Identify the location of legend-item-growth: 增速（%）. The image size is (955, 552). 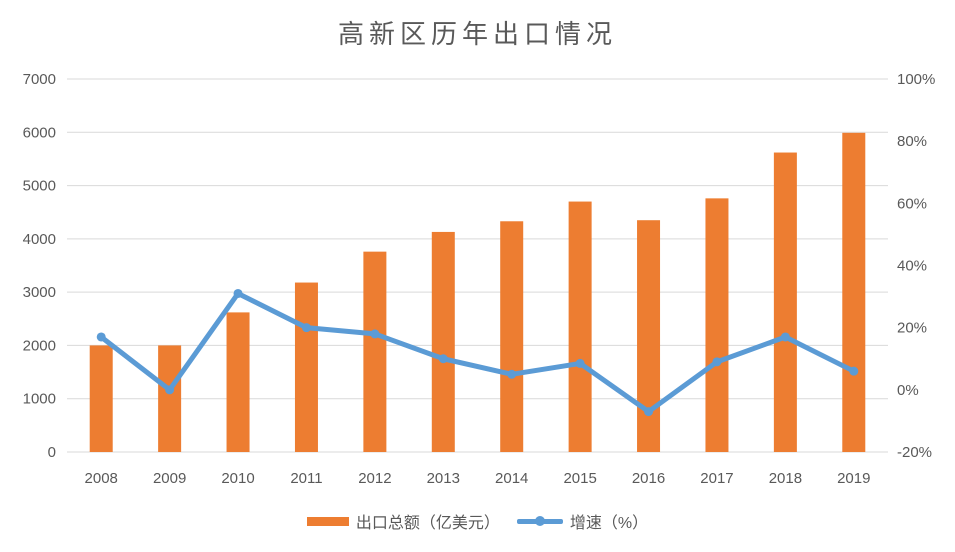
(577, 521).